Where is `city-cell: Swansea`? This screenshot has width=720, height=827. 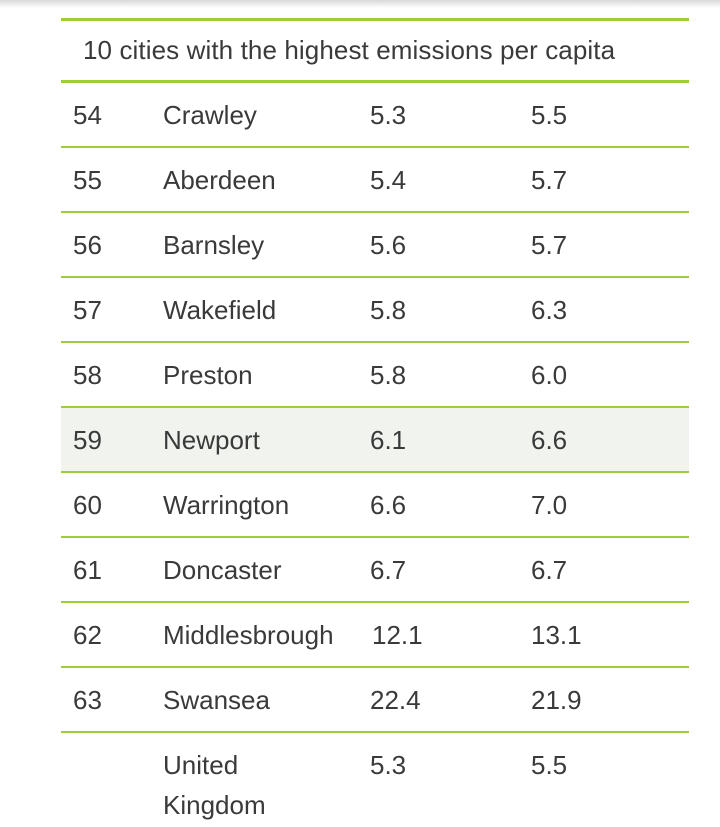 city-cell: Swansea is located at coordinates (216, 700).